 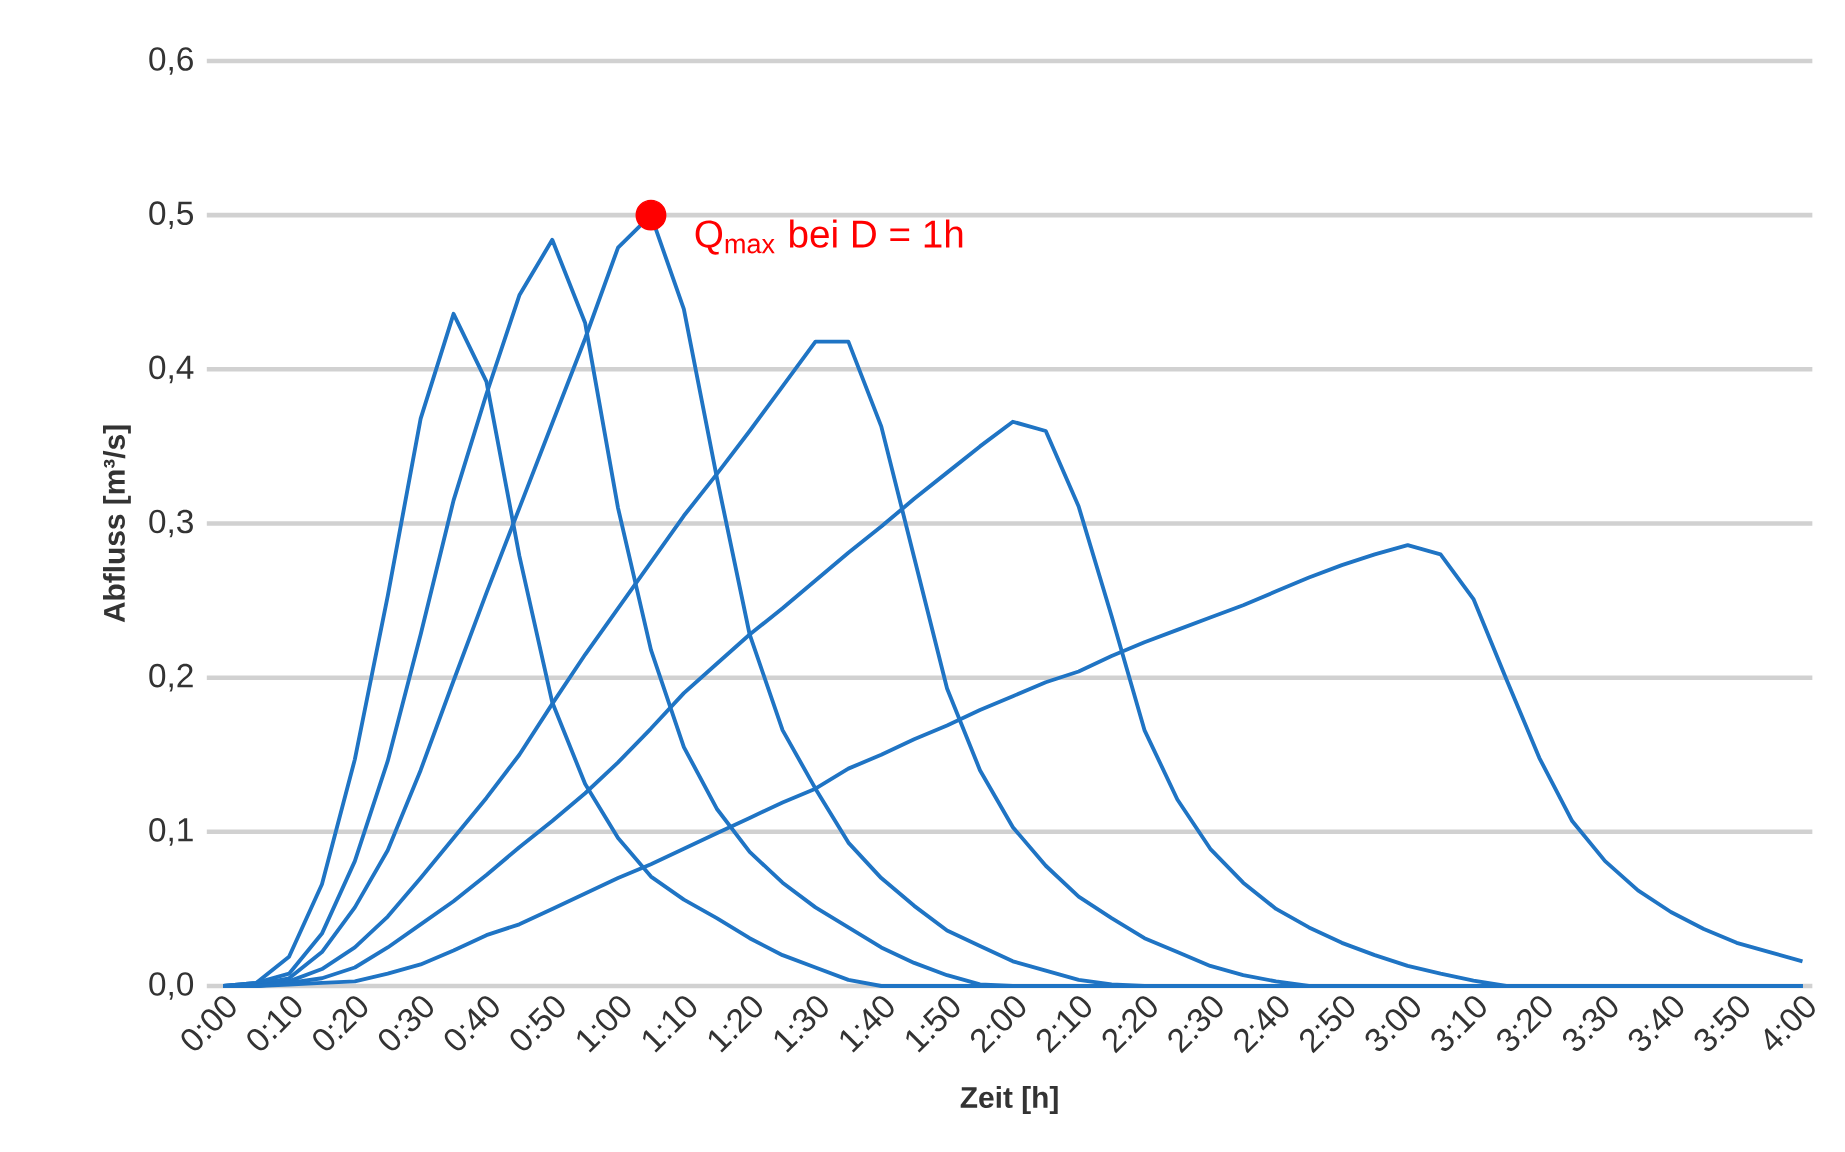 I want to click on y-tick-label: 0,3, so click(x=171, y=523).